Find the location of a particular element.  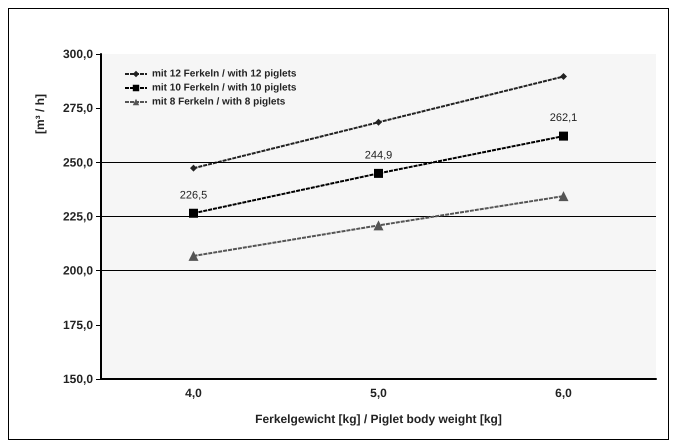

y-tick-label: 200,0 is located at coordinates (78, 271).